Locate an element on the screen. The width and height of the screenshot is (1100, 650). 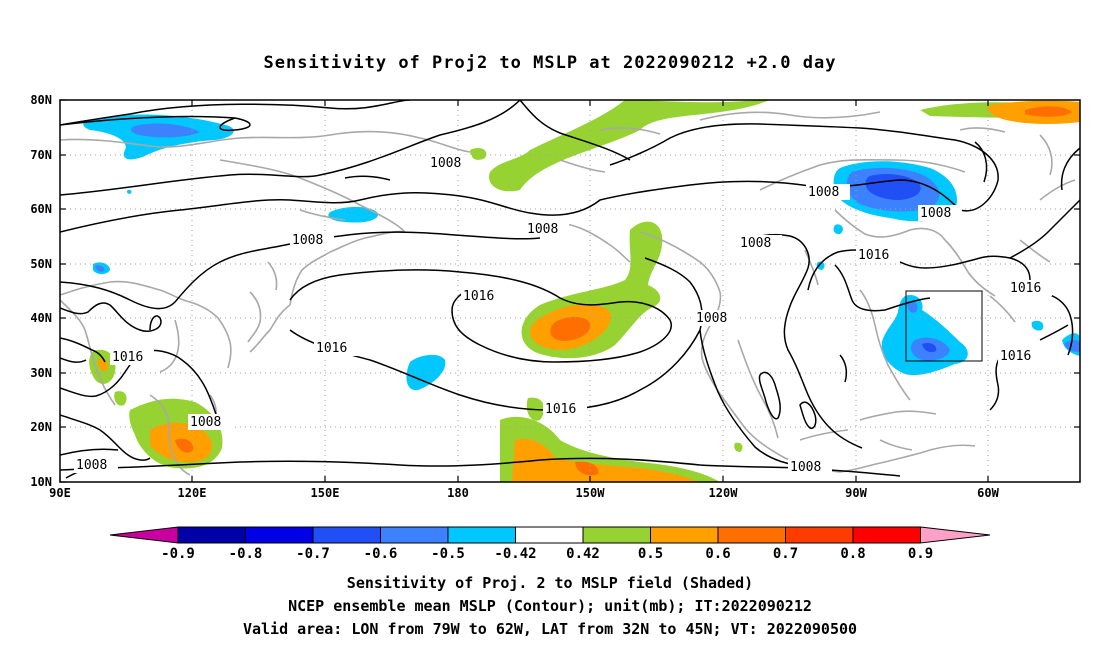
colorbar-tick: 0.42 is located at coordinates (583, 554).